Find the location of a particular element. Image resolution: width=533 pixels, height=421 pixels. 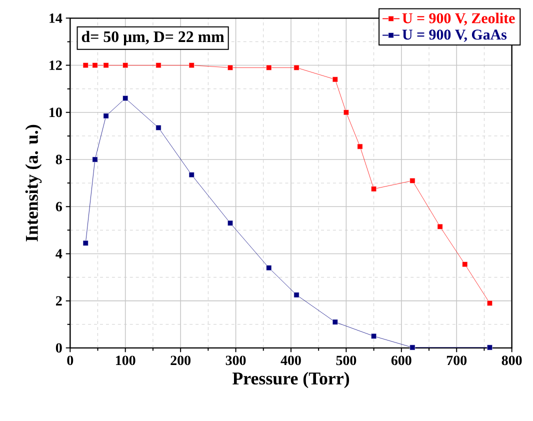

x-tick-label: 500 is located at coordinates (346, 361).